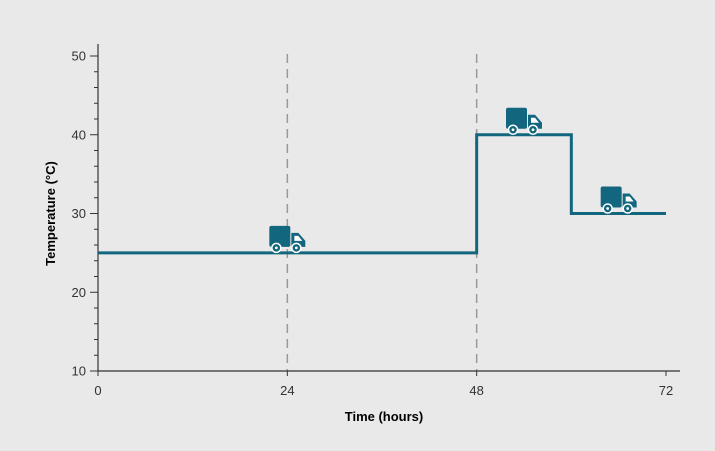  Describe the element at coordinates (50, 213) in the screenshot. I see `y-axis-title: Temperature (°C)` at that location.